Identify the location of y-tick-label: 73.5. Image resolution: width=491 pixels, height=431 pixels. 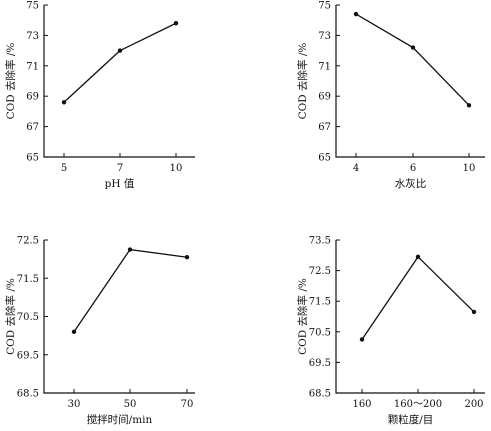
(320, 241).